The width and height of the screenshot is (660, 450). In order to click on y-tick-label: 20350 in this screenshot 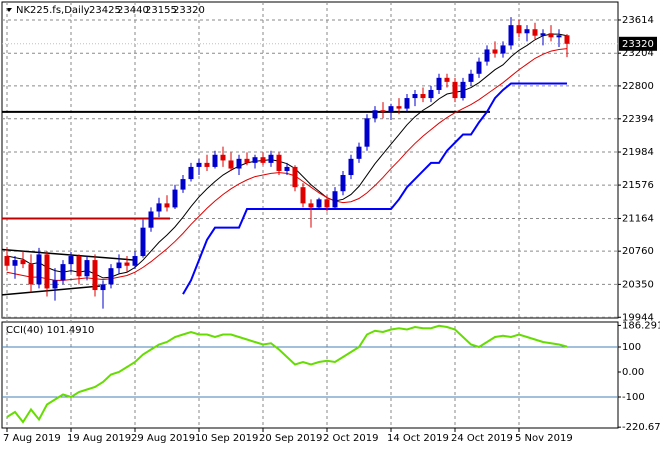, I will do `click(638, 284)`.